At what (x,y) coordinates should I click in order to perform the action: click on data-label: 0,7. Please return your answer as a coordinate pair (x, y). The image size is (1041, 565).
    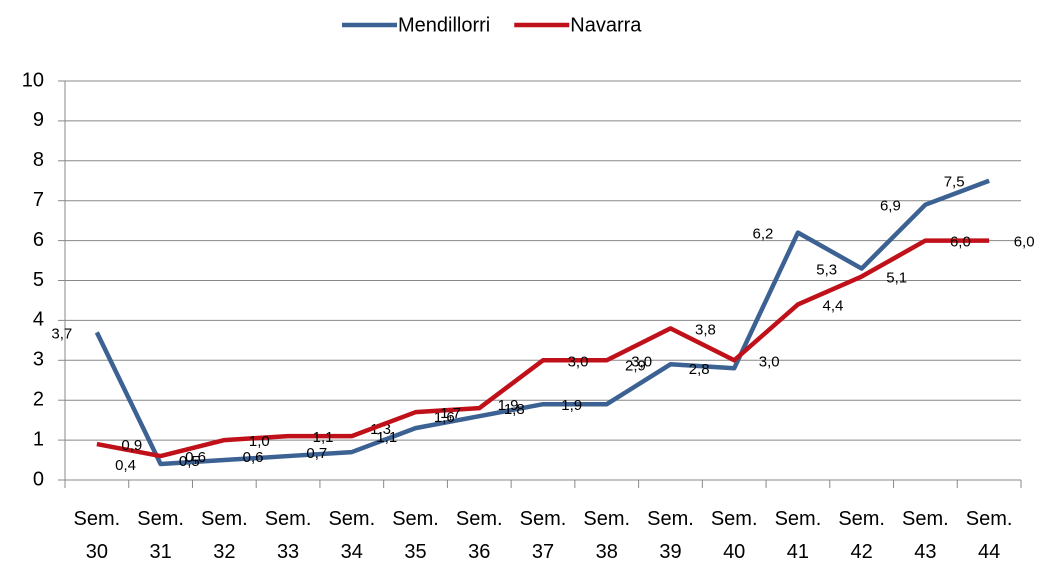
    Looking at the image, I should click on (316, 453).